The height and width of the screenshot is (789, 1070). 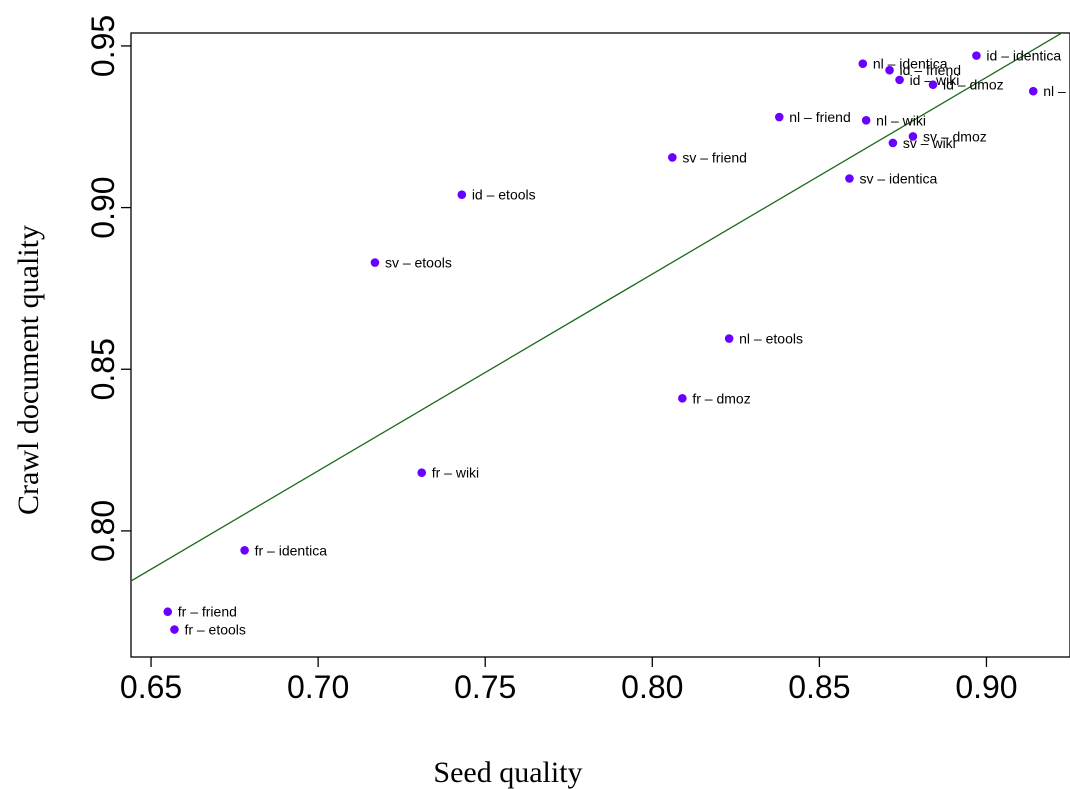 I want to click on data-point-label: nl – friend, so click(x=819, y=117).